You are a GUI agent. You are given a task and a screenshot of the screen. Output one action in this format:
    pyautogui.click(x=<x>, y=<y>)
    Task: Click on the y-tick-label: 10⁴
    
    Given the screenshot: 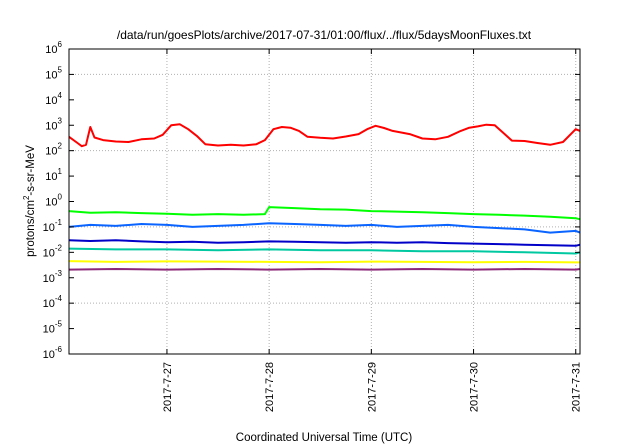 What is the action you would take?
    pyautogui.click(x=53, y=99)
    